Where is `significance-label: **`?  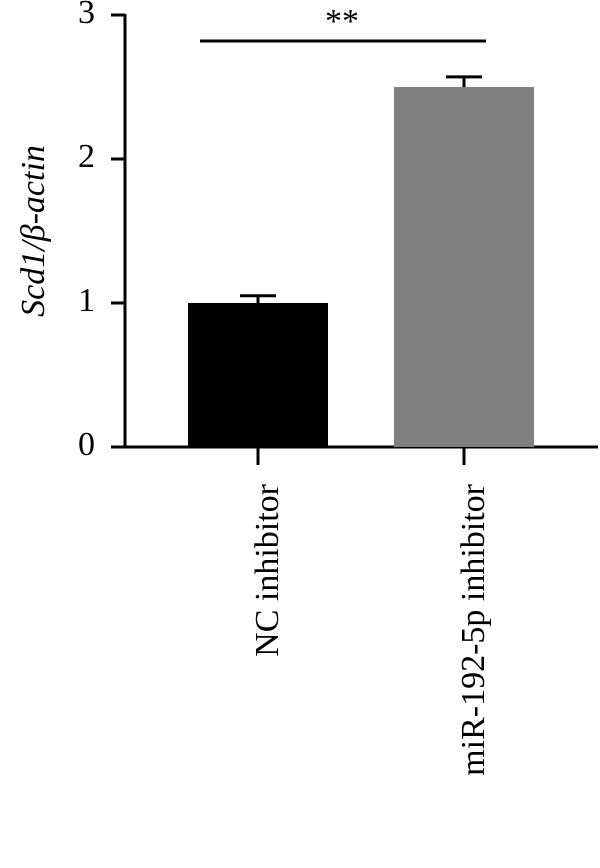 significance-label: ** is located at coordinates (342, 21).